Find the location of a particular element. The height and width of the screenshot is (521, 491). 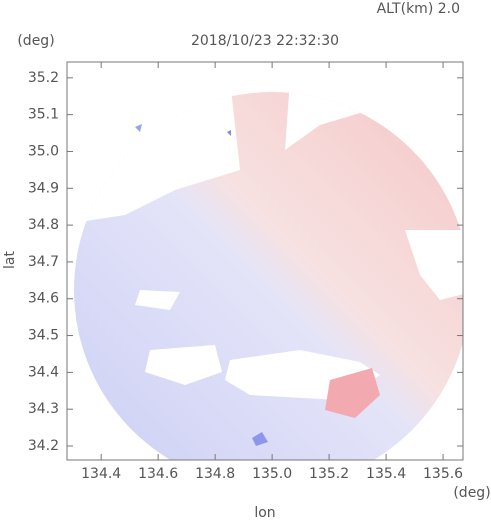

y-unit: (deg) is located at coordinates (35, 41).